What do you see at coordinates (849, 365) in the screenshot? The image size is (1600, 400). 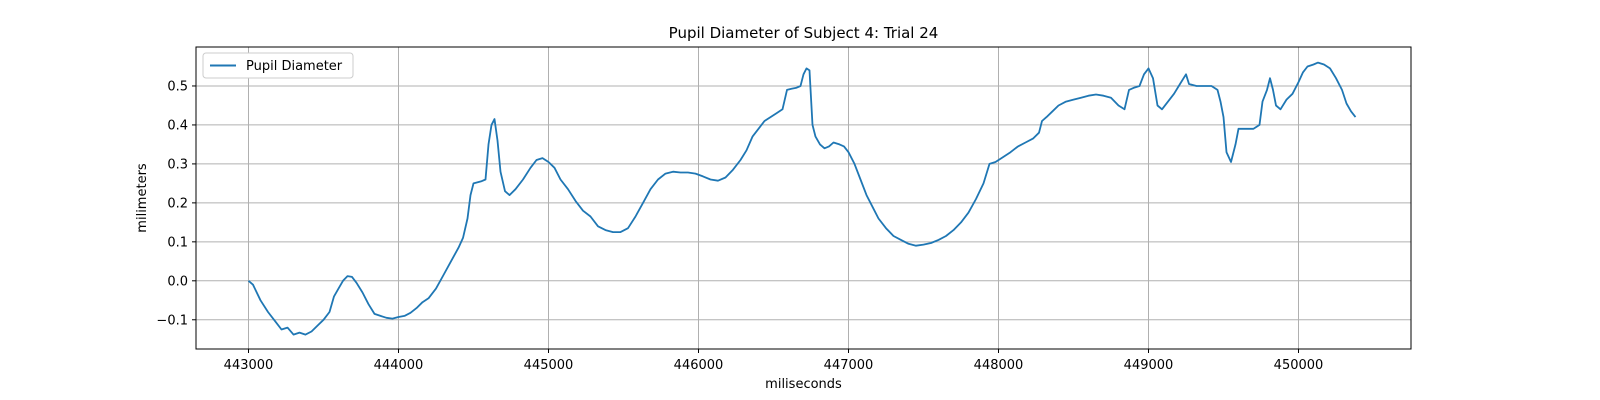 I see `x-tick-label: 447000` at bounding box center [849, 365].